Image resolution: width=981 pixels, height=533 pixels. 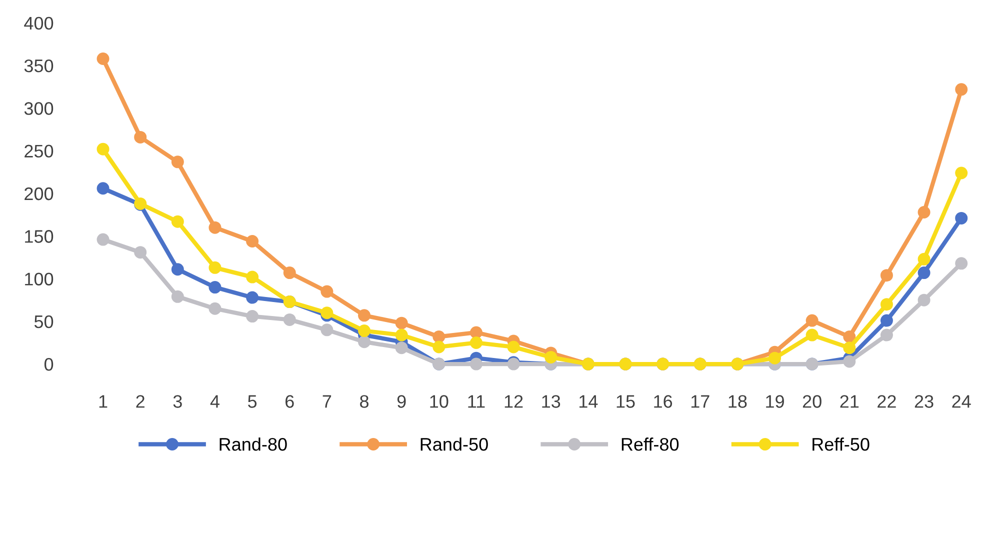 I want to click on x-tick-label: 6, so click(x=290, y=401).